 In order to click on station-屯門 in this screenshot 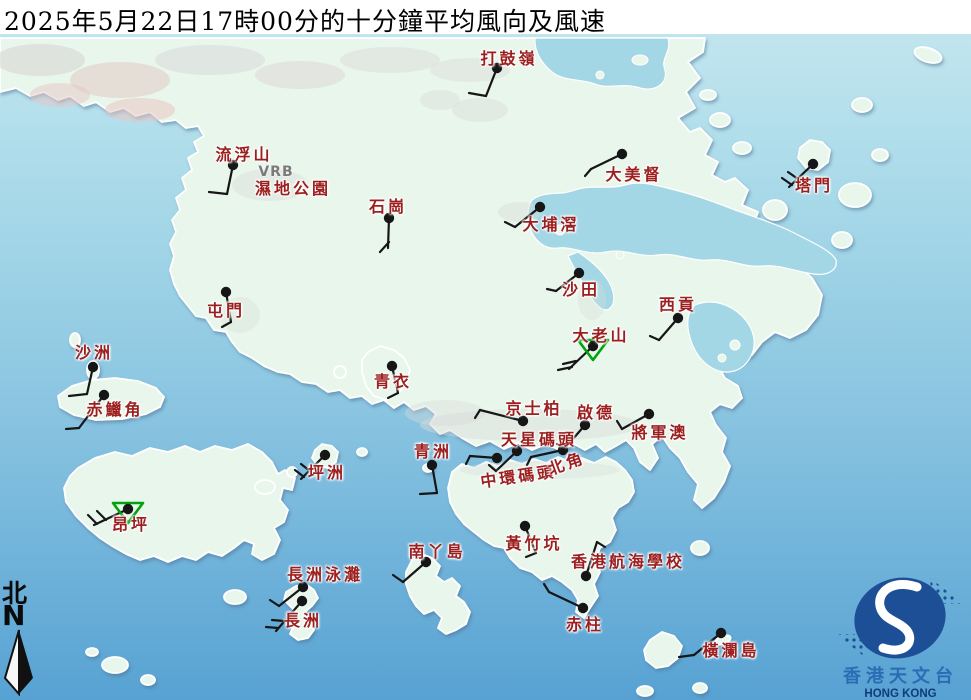, I will do `click(226, 307)`.